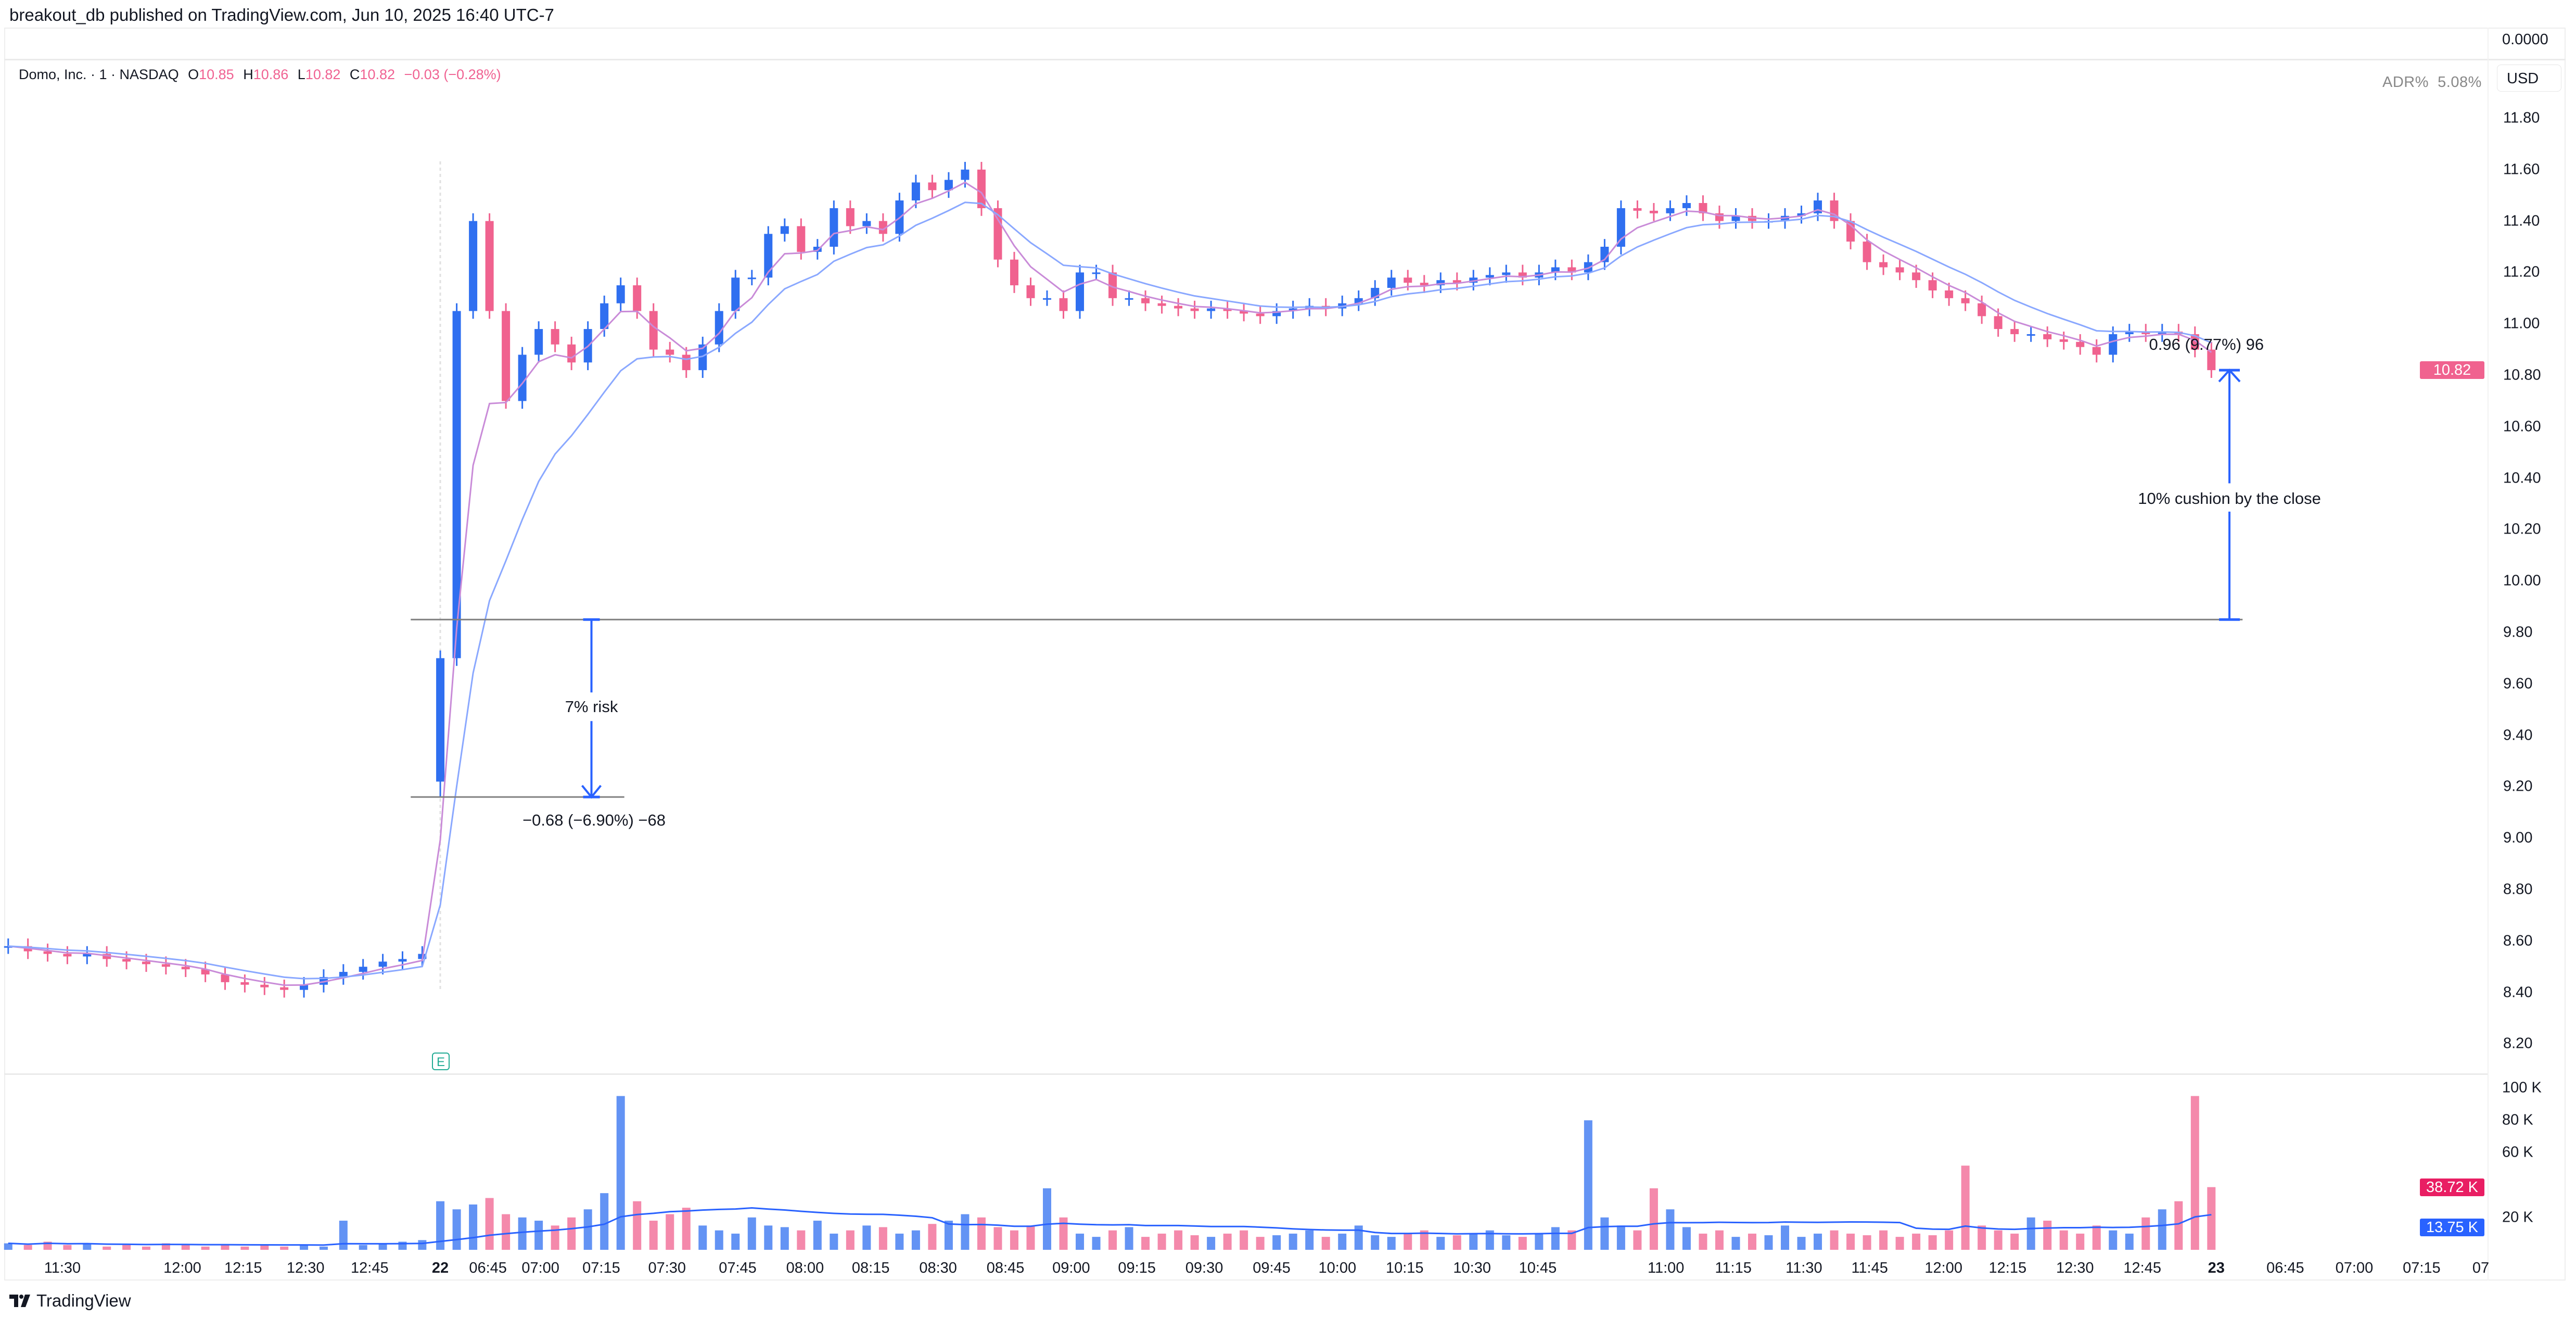  I want to click on time-tick: 11:15, so click(1733, 1268).